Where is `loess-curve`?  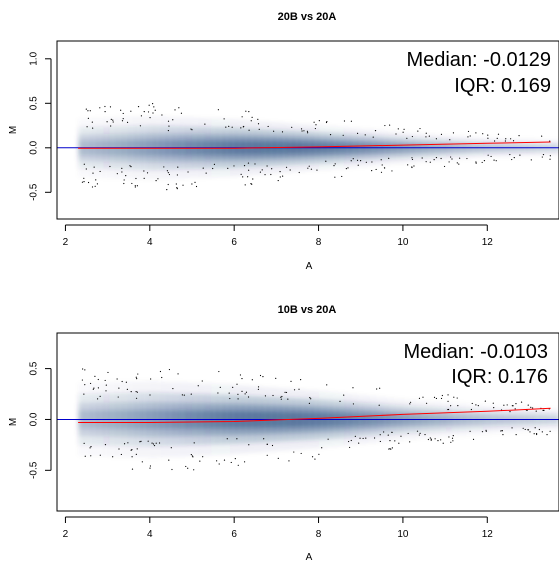 loess-curve is located at coordinates (314, 145).